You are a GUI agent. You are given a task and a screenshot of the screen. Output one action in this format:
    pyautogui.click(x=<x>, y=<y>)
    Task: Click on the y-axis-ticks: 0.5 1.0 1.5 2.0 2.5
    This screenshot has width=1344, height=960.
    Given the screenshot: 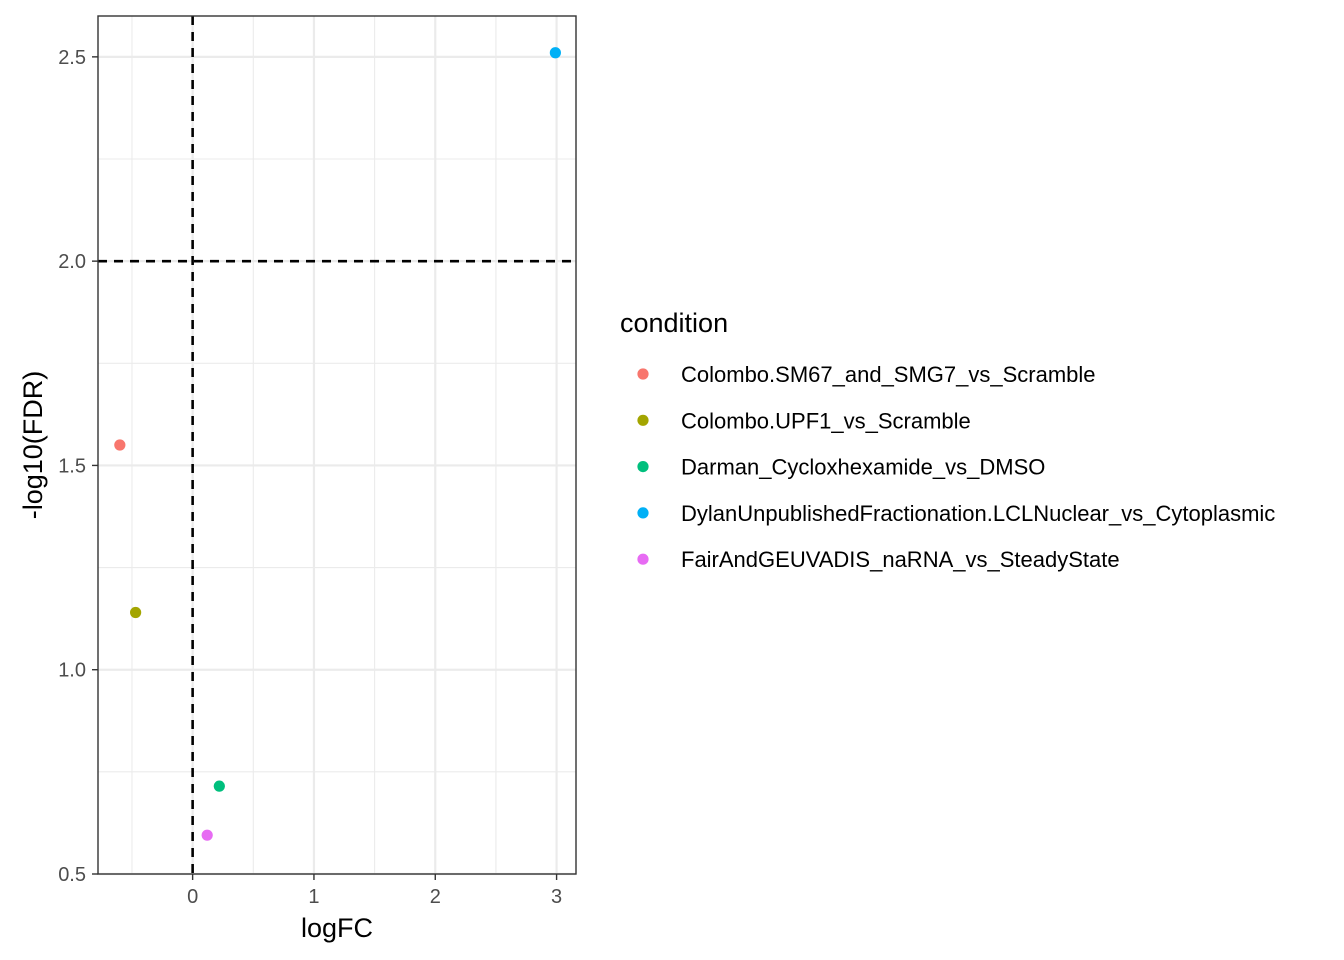 What is the action you would take?
    pyautogui.click(x=78, y=466)
    